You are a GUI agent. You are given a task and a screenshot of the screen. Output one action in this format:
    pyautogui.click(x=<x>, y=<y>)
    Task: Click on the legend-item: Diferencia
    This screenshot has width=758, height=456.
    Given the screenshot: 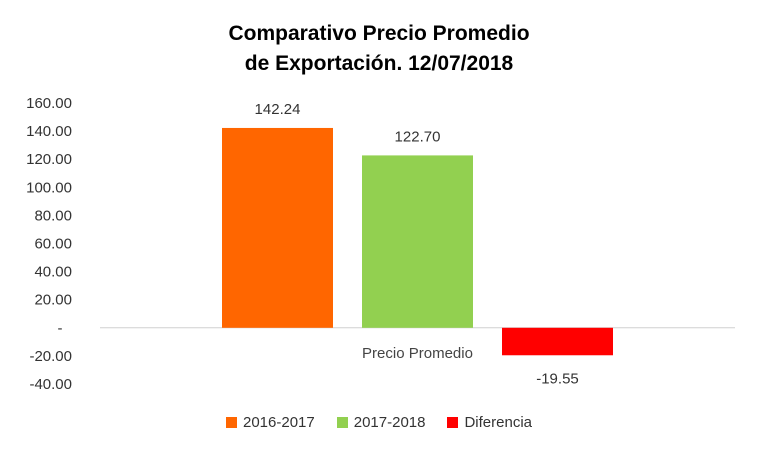 What is the action you would take?
    pyautogui.click(x=489, y=422)
    